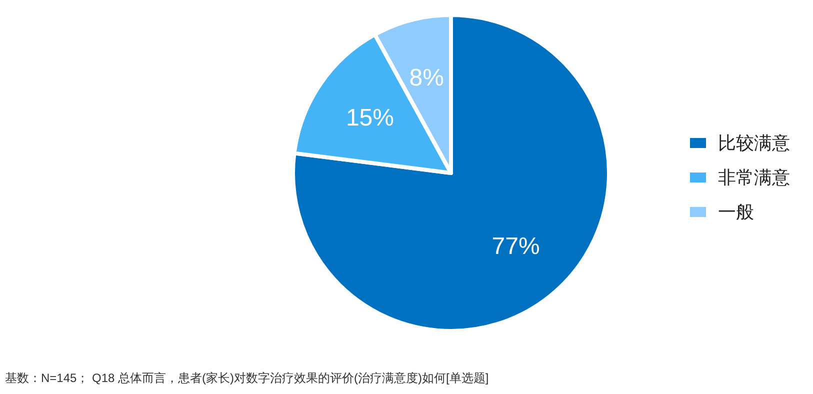  I want to click on data-label: 77%, so click(516, 246).